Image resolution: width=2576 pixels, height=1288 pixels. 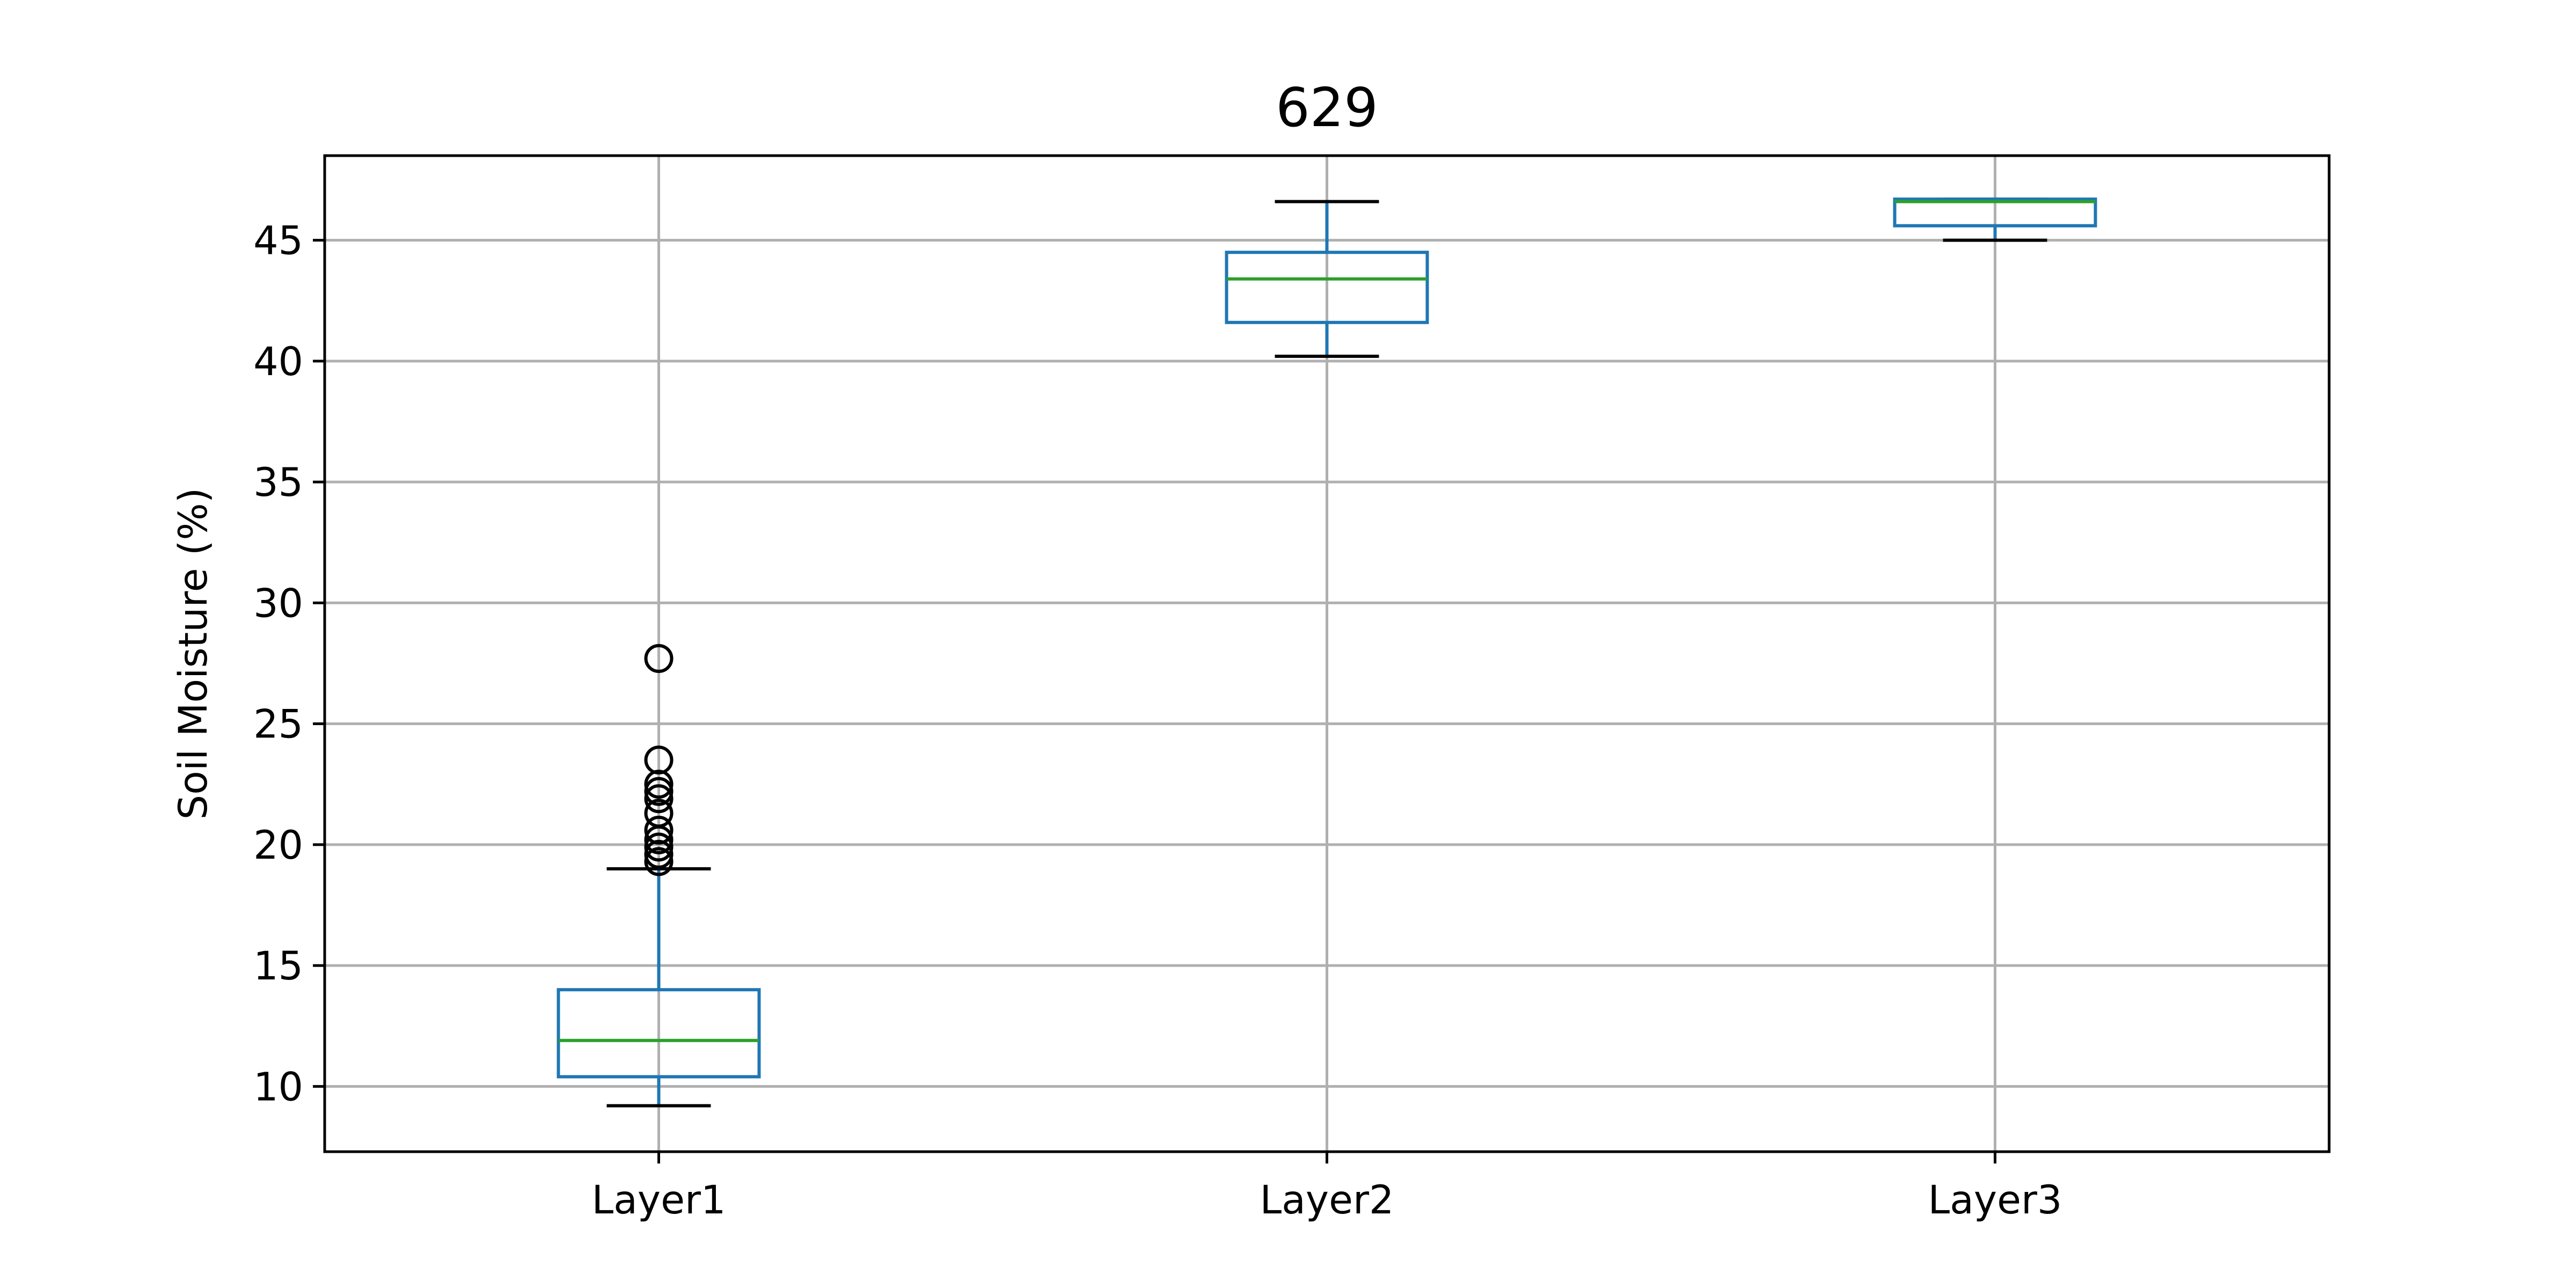 I want to click on x-tick-label: Layer3, so click(x=1995, y=1200).